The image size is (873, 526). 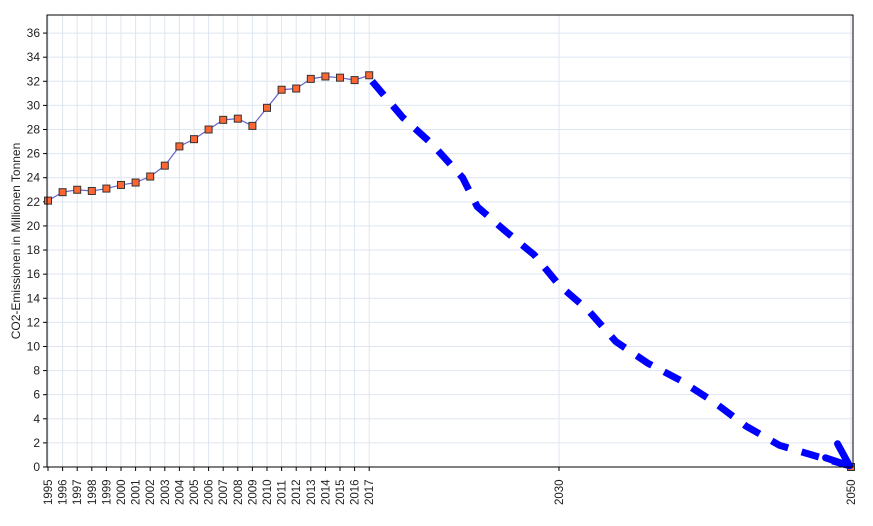 What do you see at coordinates (312, 492) in the screenshot?
I see `x-tick-label: 2013` at bounding box center [312, 492].